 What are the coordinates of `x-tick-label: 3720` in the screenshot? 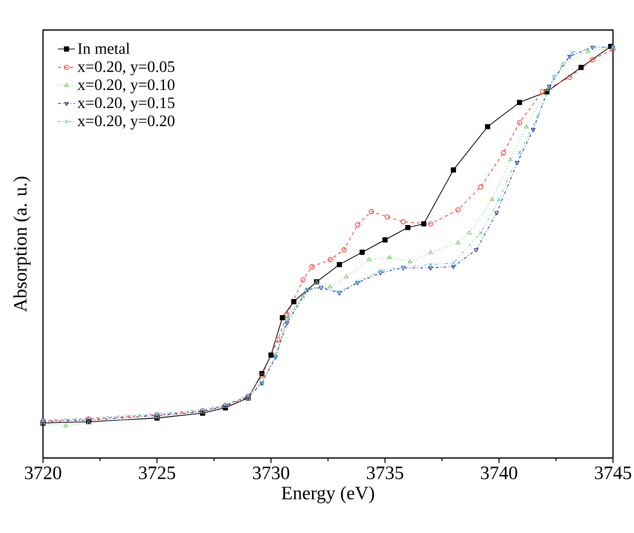 It's located at (43, 473).